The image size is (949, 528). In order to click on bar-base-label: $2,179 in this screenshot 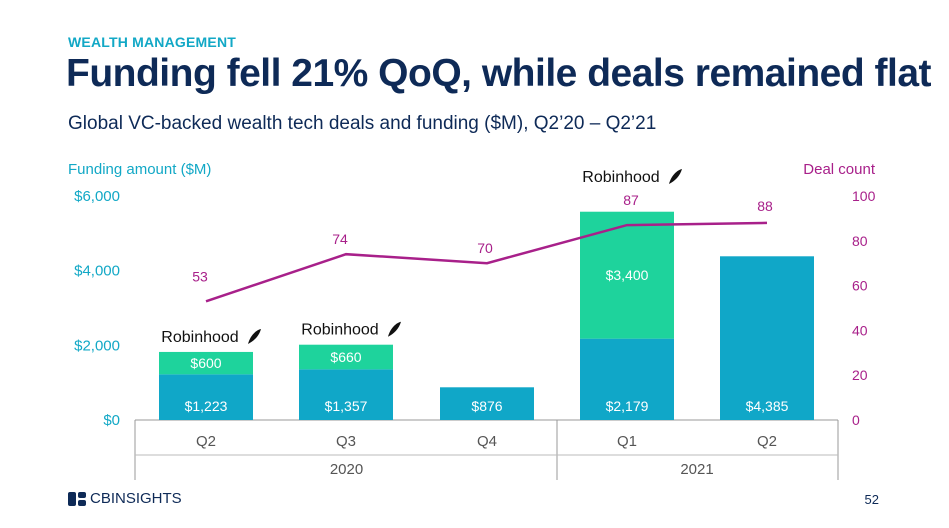, I will do `click(627, 406)`.